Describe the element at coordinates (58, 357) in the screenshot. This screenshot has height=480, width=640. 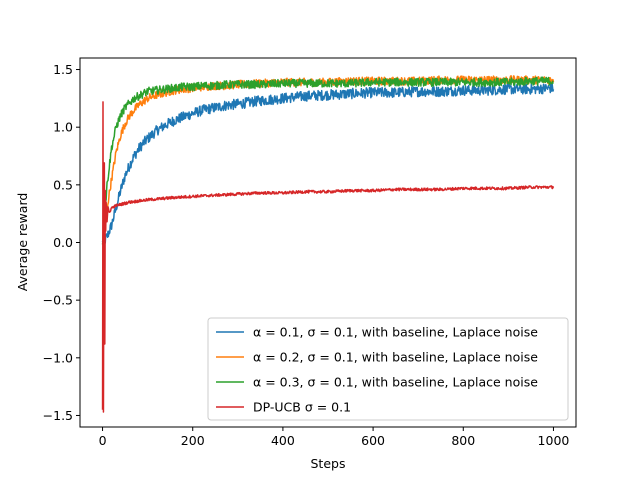
I see `y-tick-label: −1.0` at that location.